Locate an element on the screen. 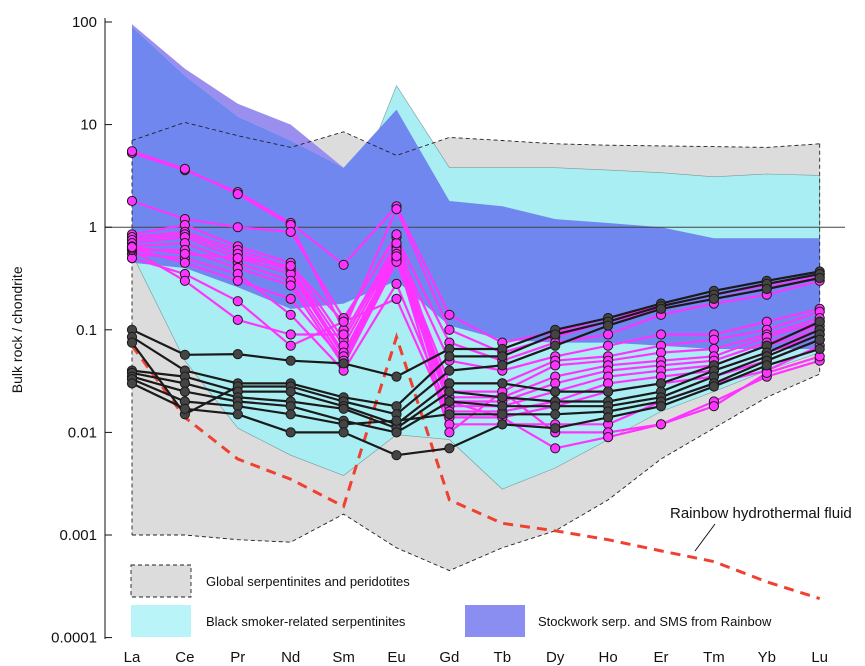  magenta-series-point-14-Eu is located at coordinates (396, 234).